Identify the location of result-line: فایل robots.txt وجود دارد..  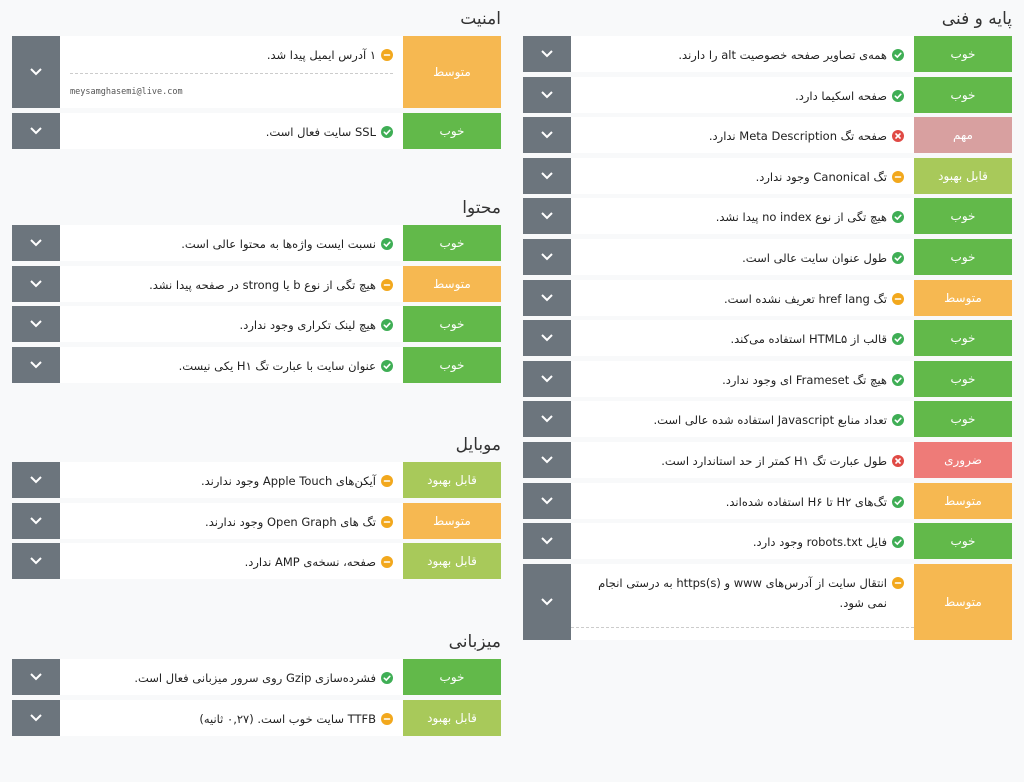
(742, 542).